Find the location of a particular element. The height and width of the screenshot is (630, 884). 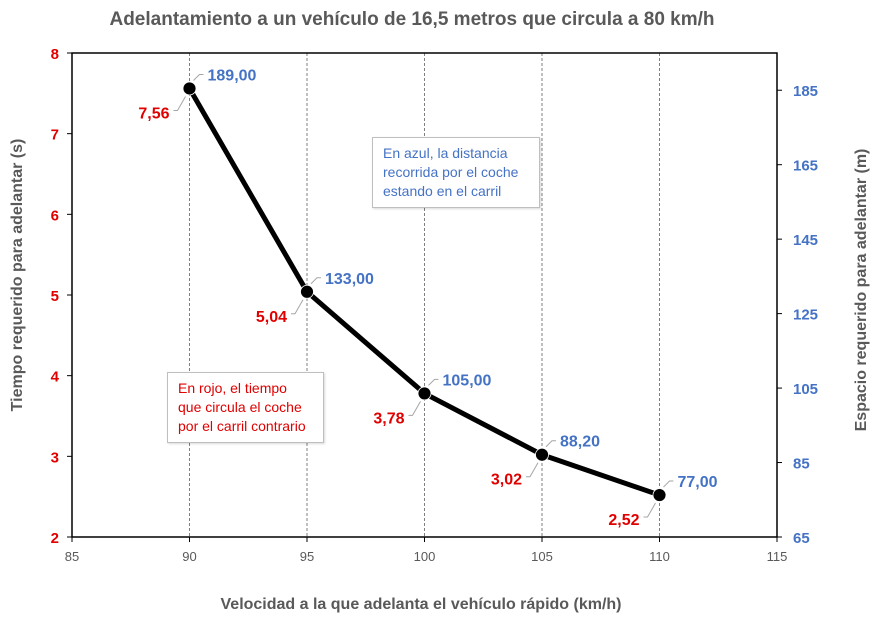

y-tick-label: 4 is located at coordinates (55, 377).